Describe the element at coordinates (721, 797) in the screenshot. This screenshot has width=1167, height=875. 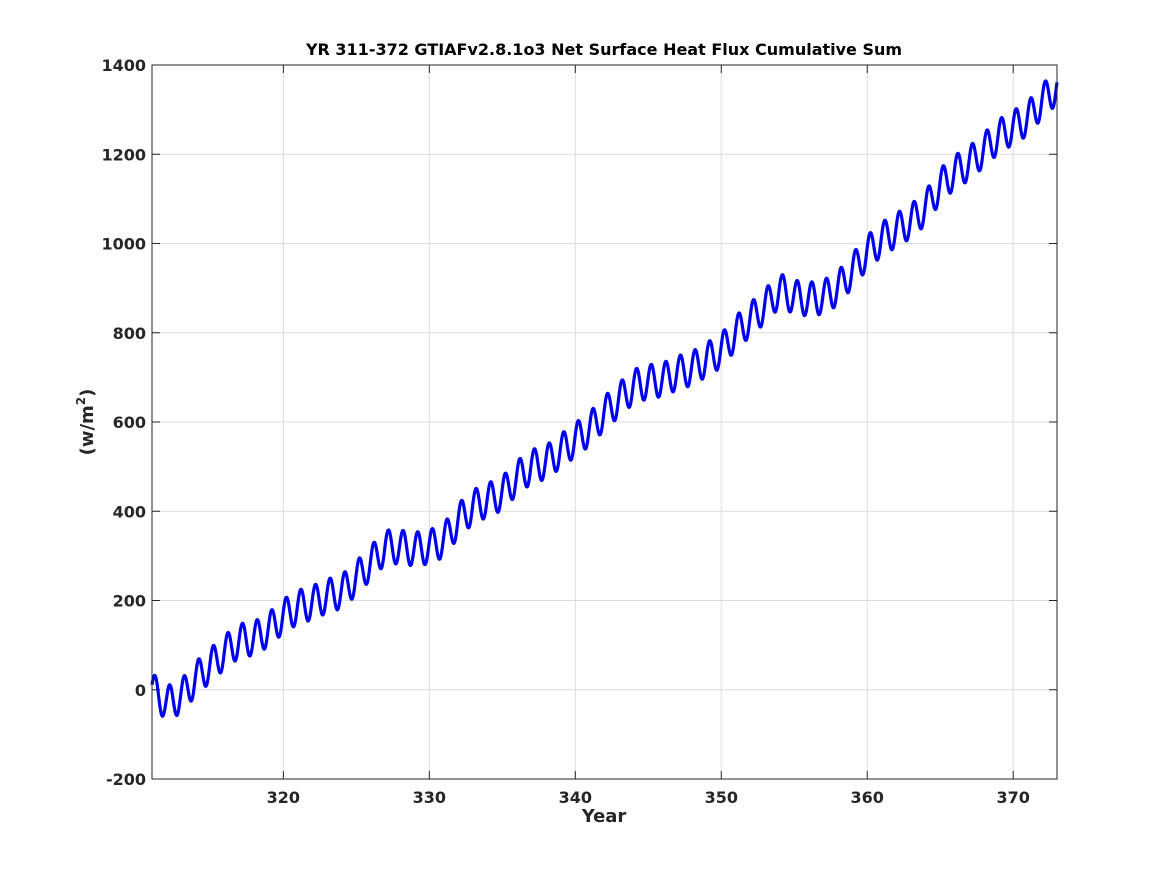
I see `x-tick-label: 350` at that location.